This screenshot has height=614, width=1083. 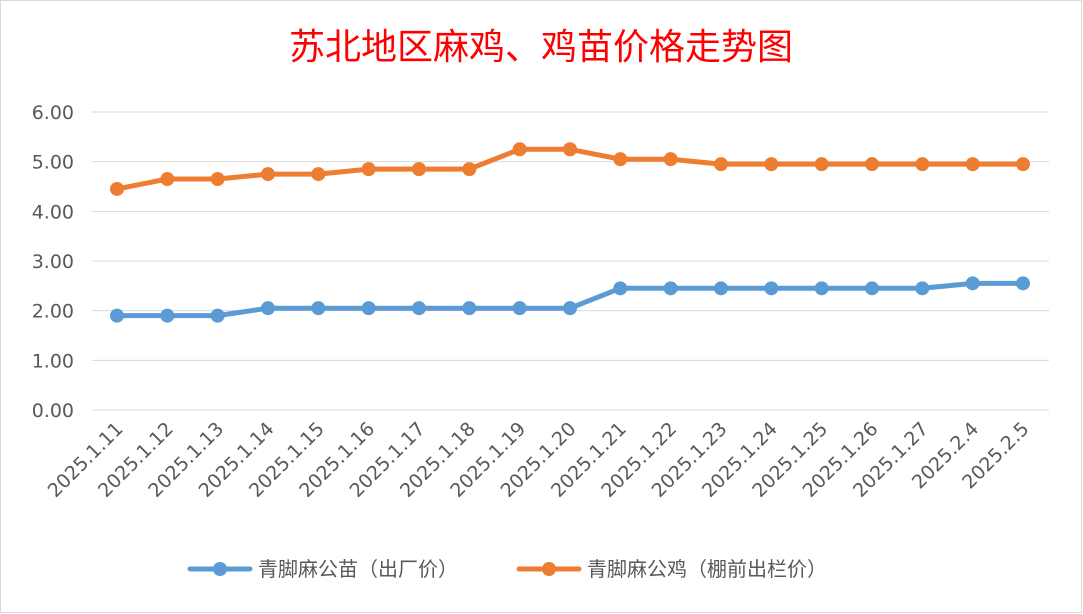 I want to click on legend-label-seedling: 青脚麻公苗（出厂价）, so click(x=358, y=569).